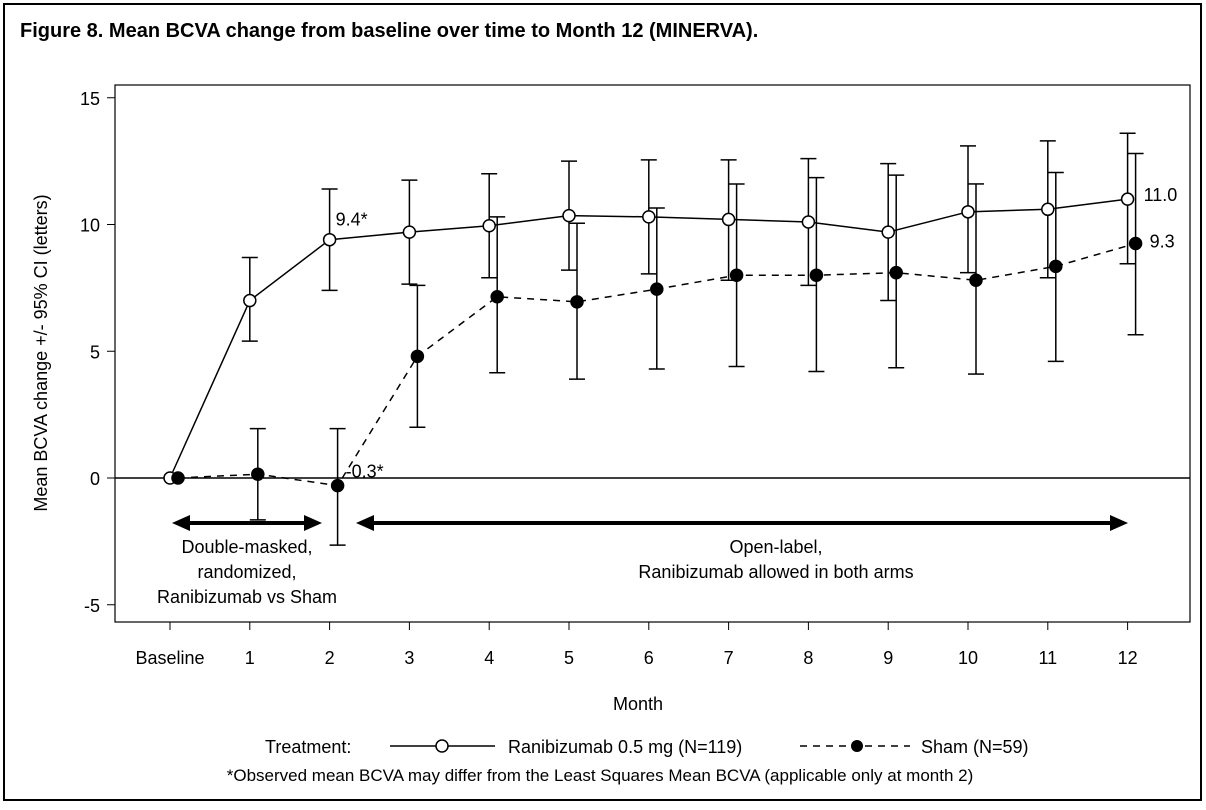 The width and height of the screenshot is (1206, 810). What do you see at coordinates (90, 226) in the screenshot?
I see `y-tick-label: 10` at bounding box center [90, 226].